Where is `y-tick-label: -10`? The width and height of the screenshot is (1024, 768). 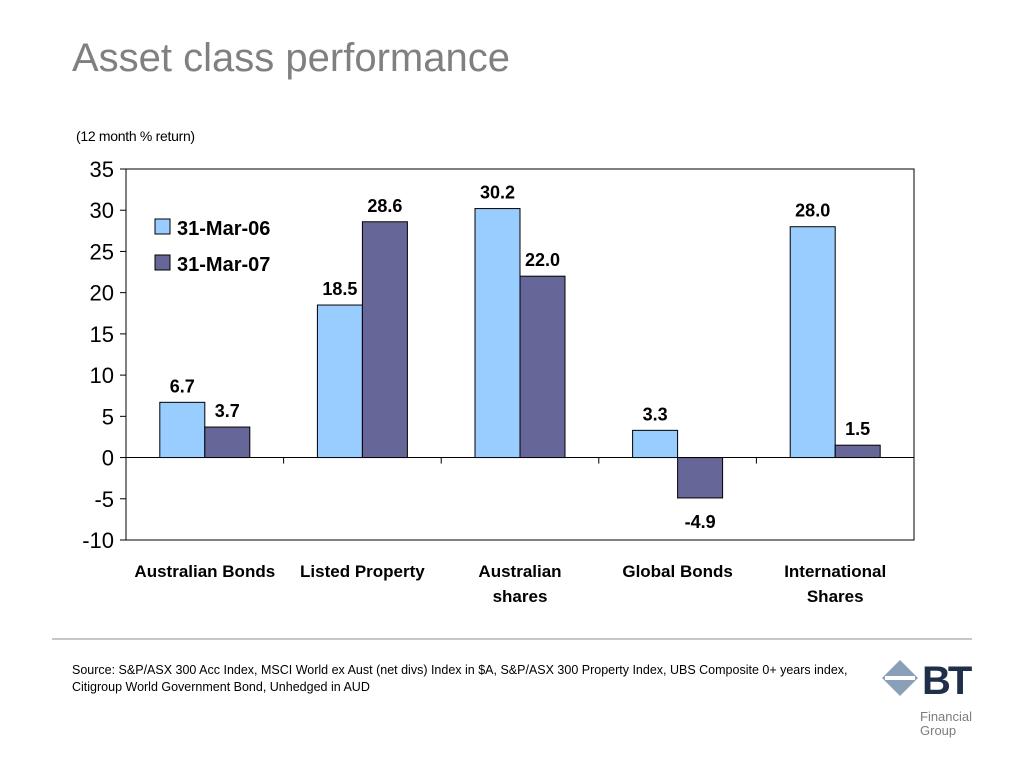 y-tick-label: -10 is located at coordinates (98, 540).